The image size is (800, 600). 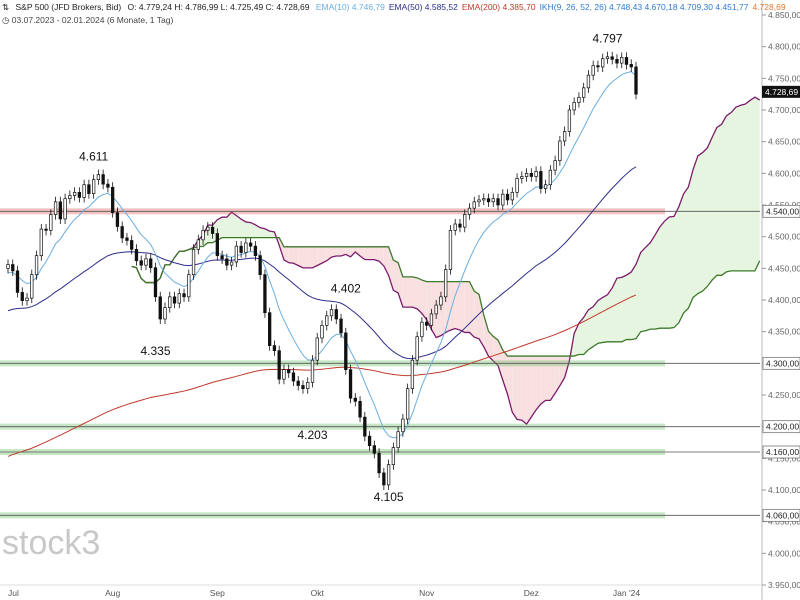 What do you see at coordinates (312, 435) in the screenshot?
I see `price-annotation-label: 4.203` at bounding box center [312, 435].